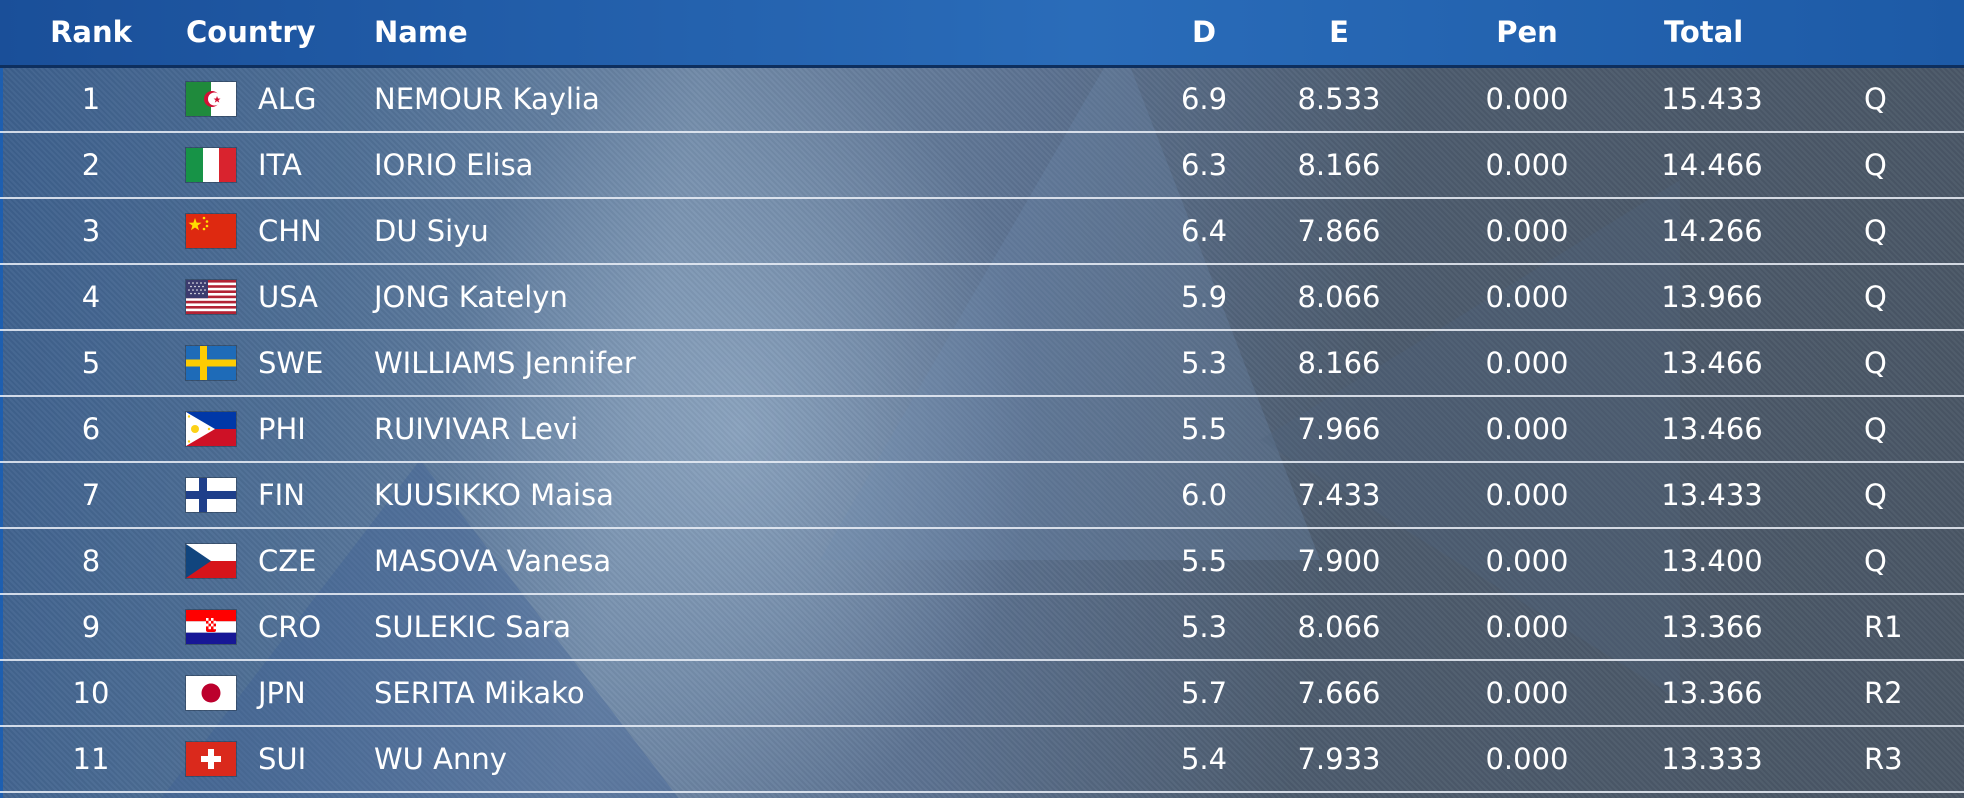  Describe the element at coordinates (1339, 495) in the screenshot. I see `e-score-cell: 7.433` at that location.